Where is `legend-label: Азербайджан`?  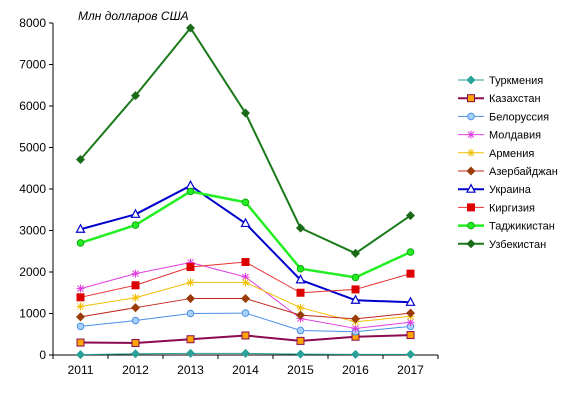 legend-label: Азербайджан is located at coordinates (523, 172).